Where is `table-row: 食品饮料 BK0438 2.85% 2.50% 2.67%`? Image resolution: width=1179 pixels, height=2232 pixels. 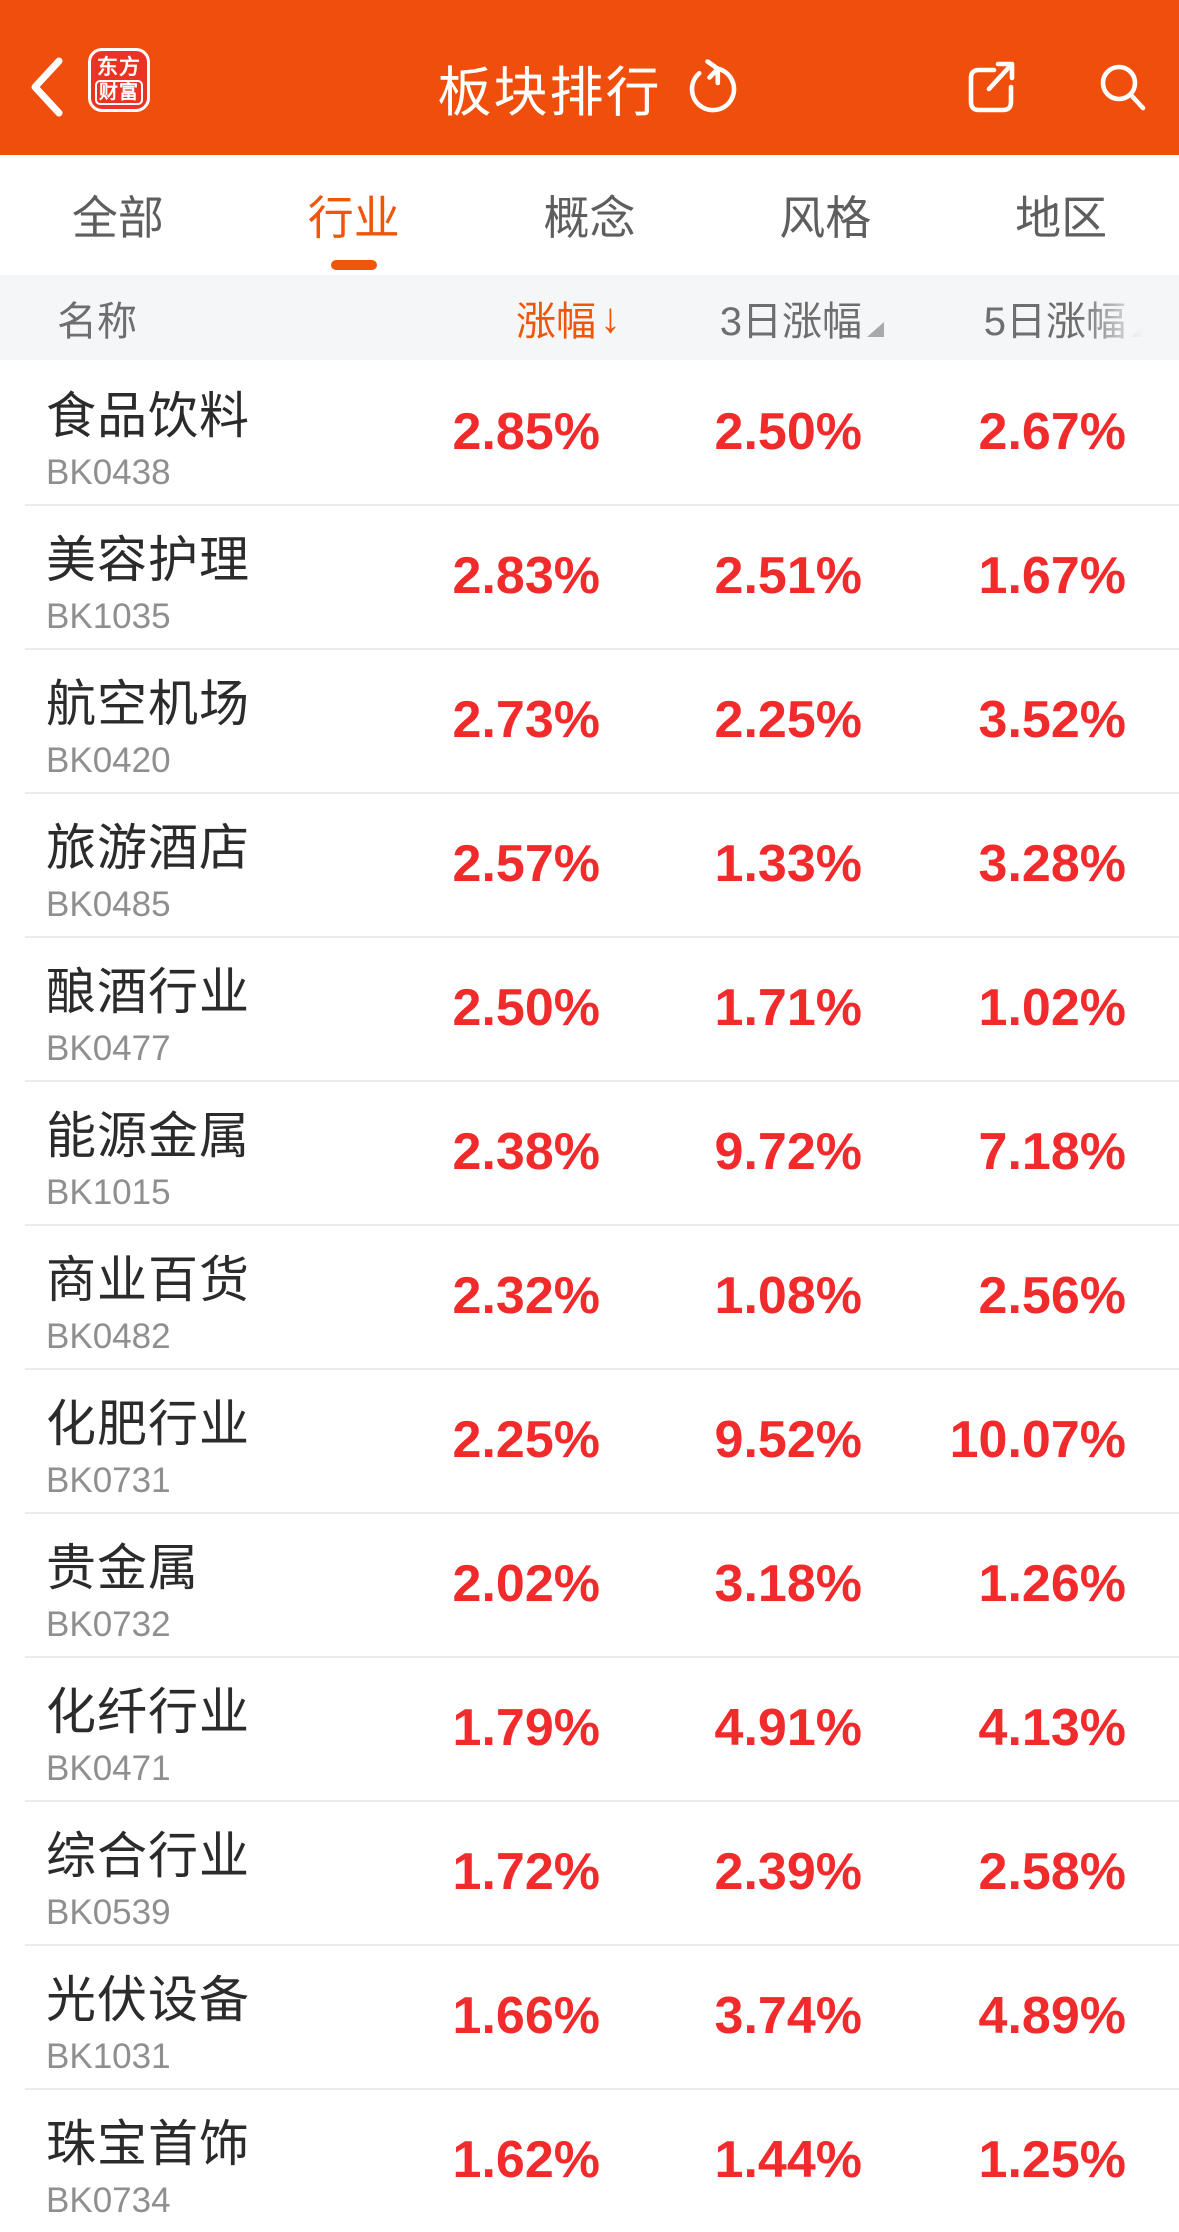
table-row: 食品饮料 BK0438 2.85% 2.50% 2.67% is located at coordinates (589, 432).